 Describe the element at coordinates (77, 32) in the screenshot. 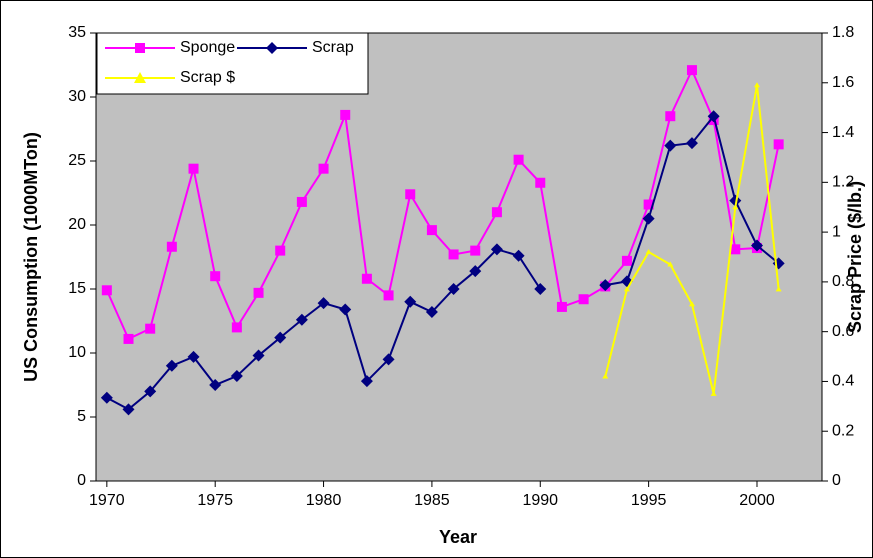

I see `y-tick-label: 35` at that location.